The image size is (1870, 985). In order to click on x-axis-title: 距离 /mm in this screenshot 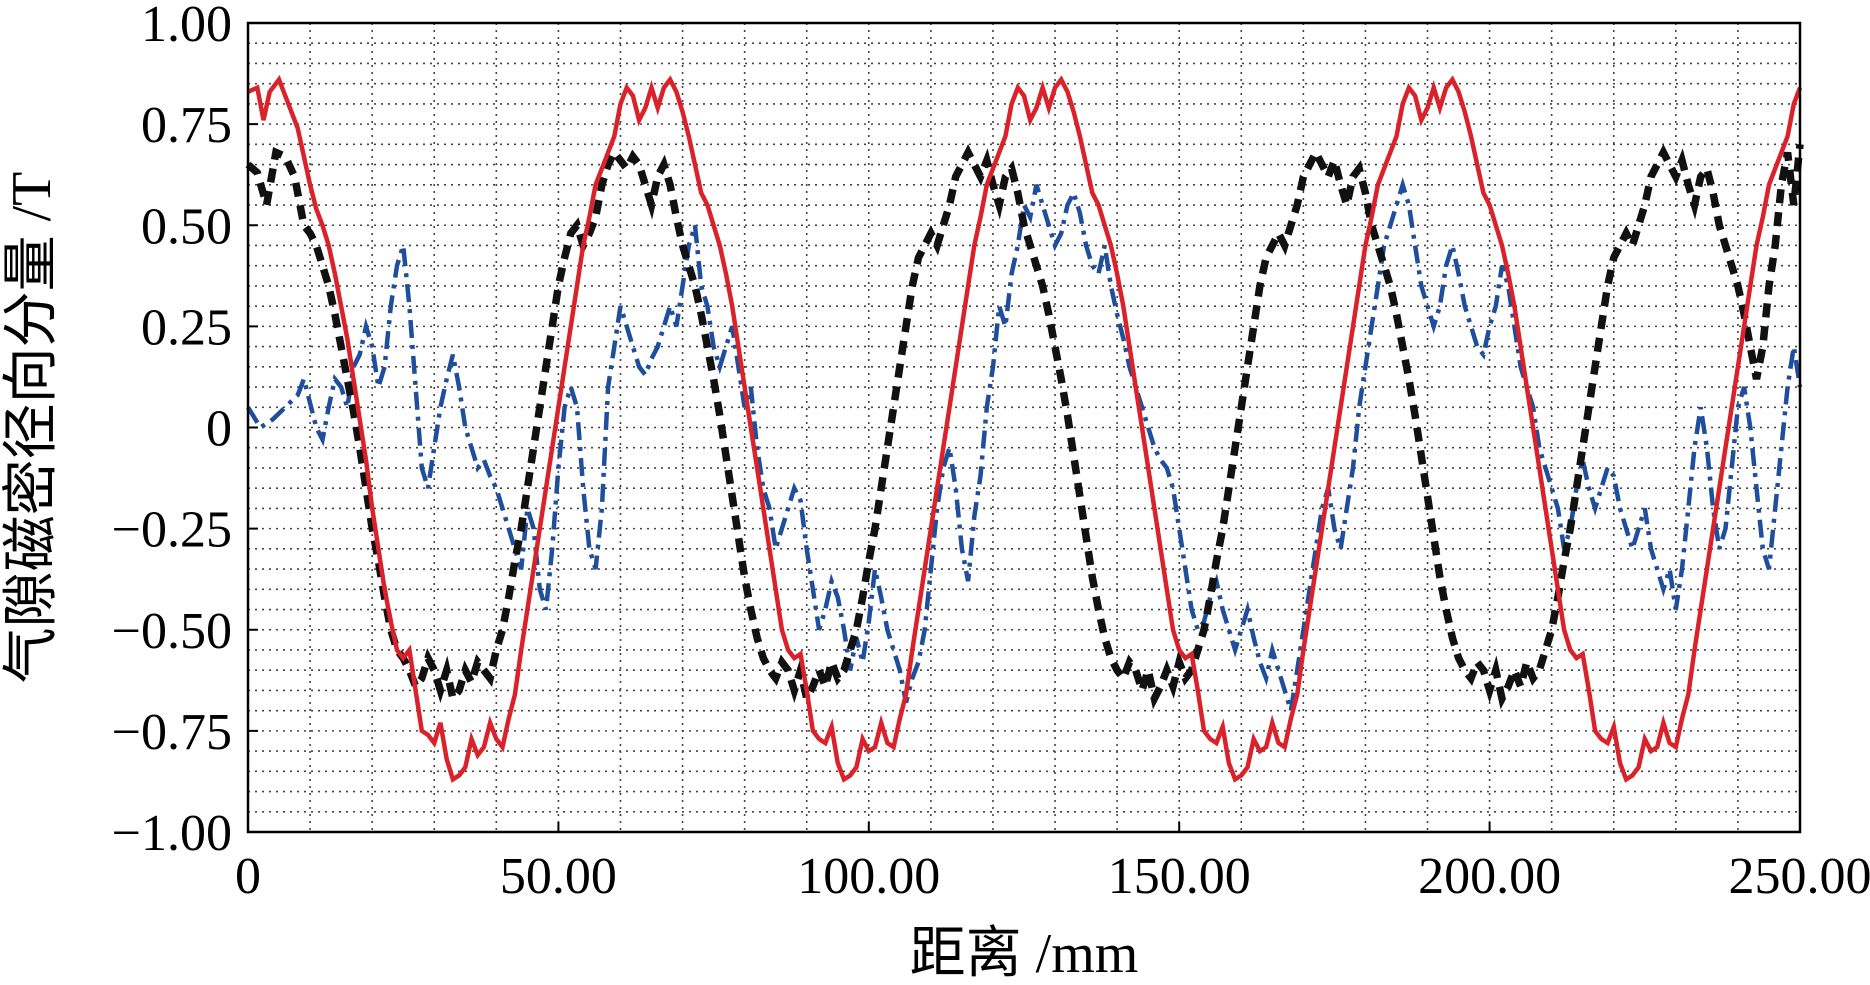, I will do `click(1024, 954)`.